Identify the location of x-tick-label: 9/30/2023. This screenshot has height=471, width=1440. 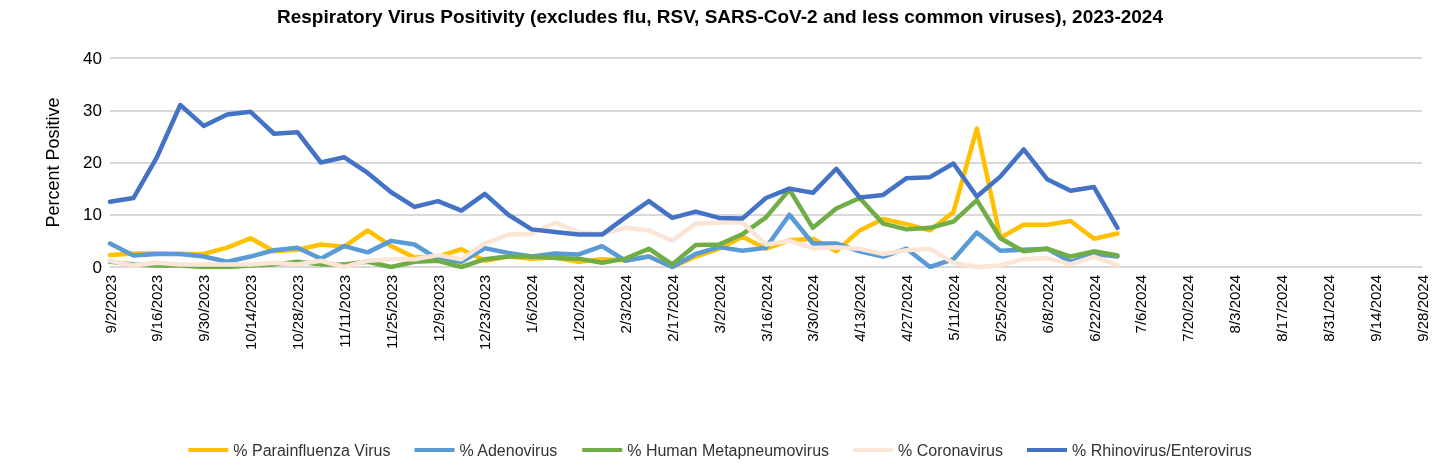
(204, 308).